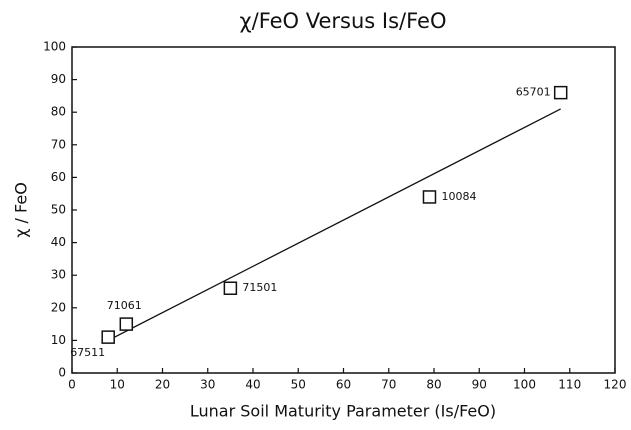 The width and height of the screenshot is (631, 430). What do you see at coordinates (58, 275) in the screenshot?
I see `y-tick-label: 30` at bounding box center [58, 275].